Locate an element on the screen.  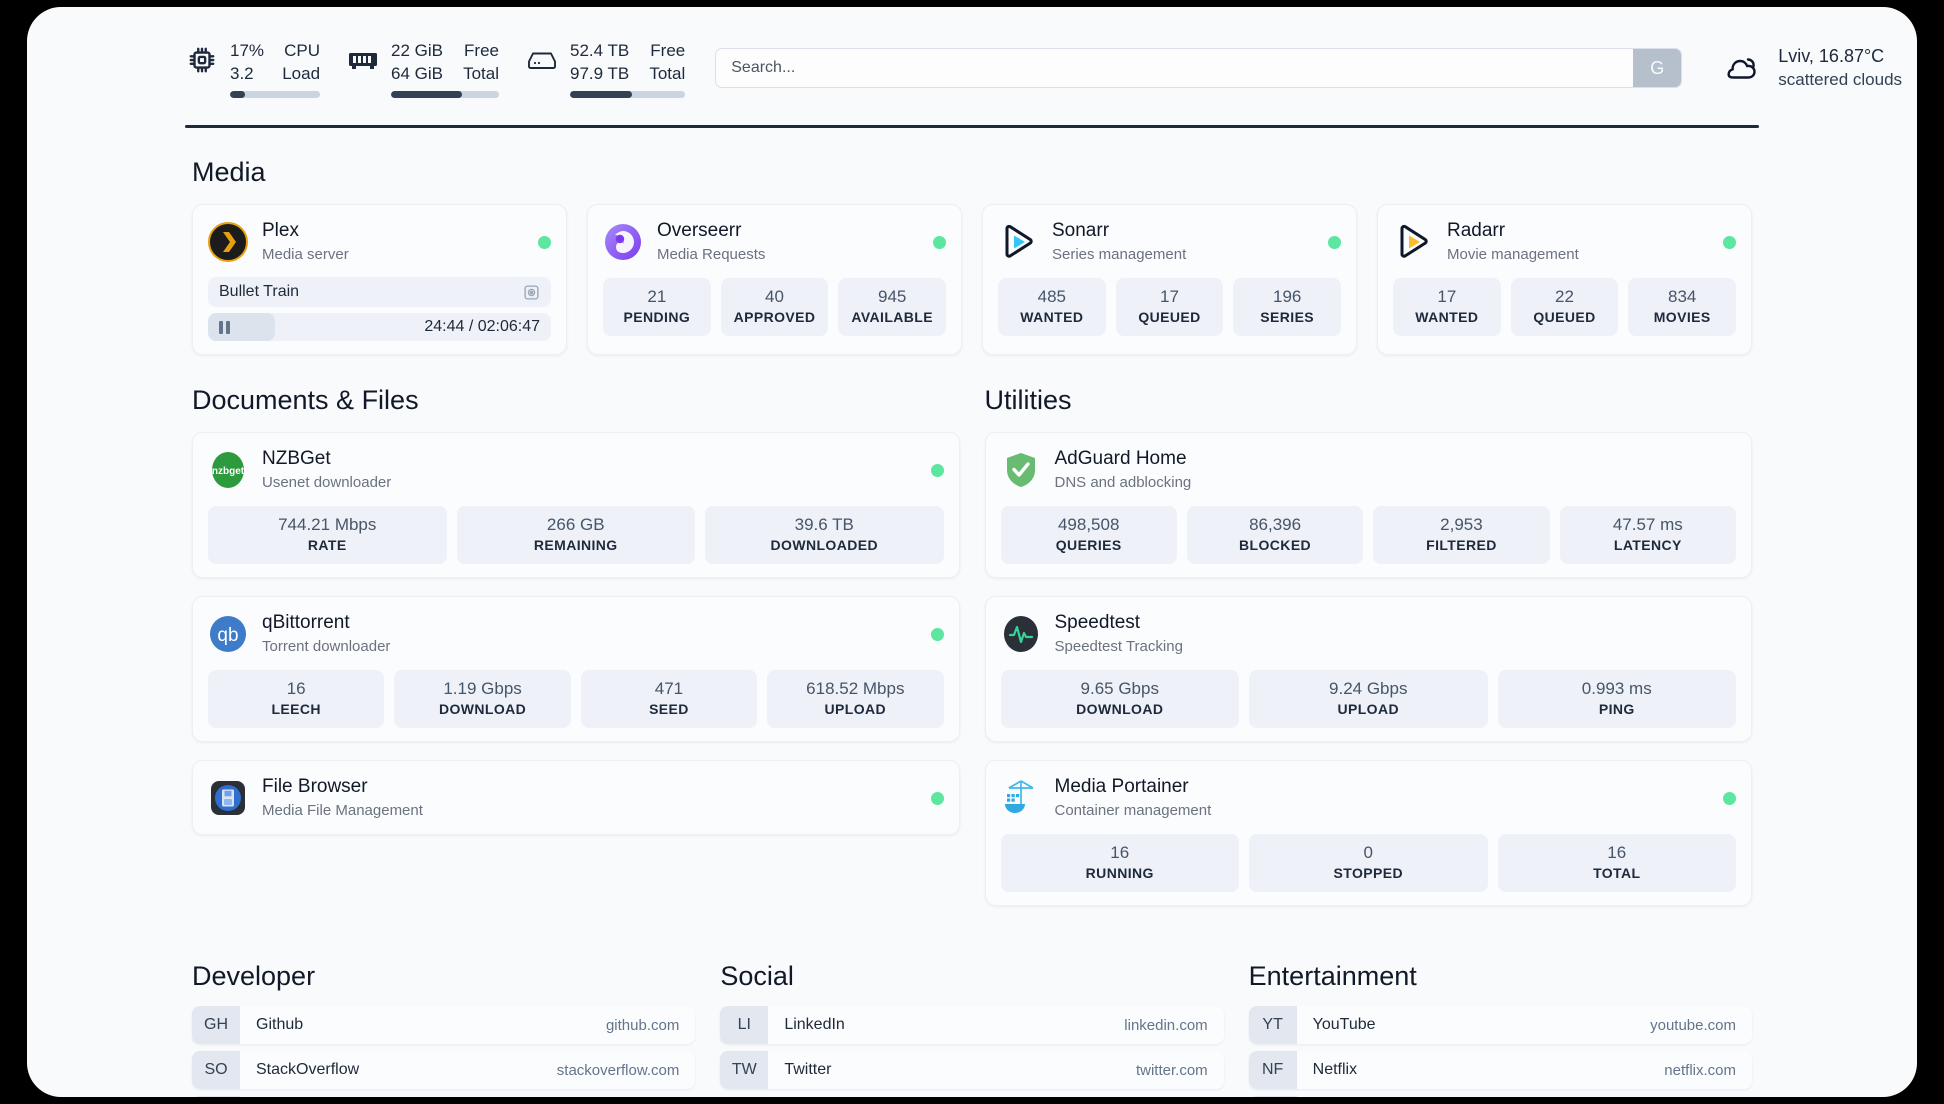
service-card: File Browser Media File Management is located at coordinates (576, 797).